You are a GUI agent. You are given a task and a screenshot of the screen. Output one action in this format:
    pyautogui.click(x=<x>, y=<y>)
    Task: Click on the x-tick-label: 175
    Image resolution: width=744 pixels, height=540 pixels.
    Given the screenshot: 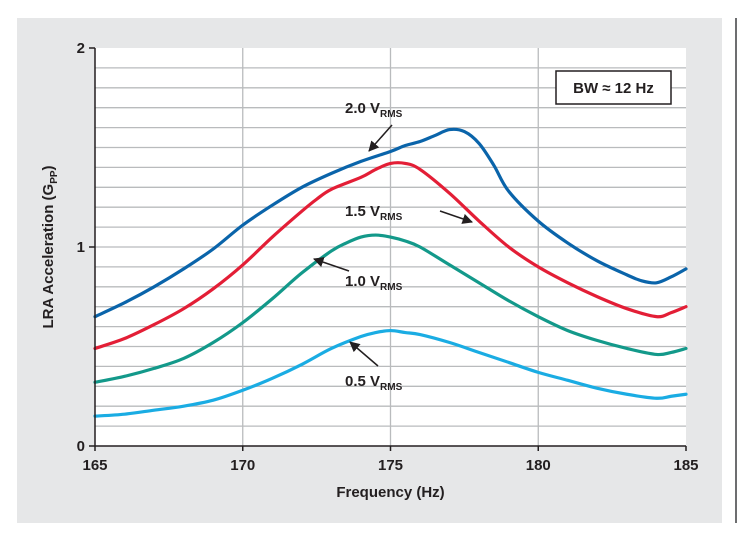 What is the action you would take?
    pyautogui.click(x=390, y=465)
    